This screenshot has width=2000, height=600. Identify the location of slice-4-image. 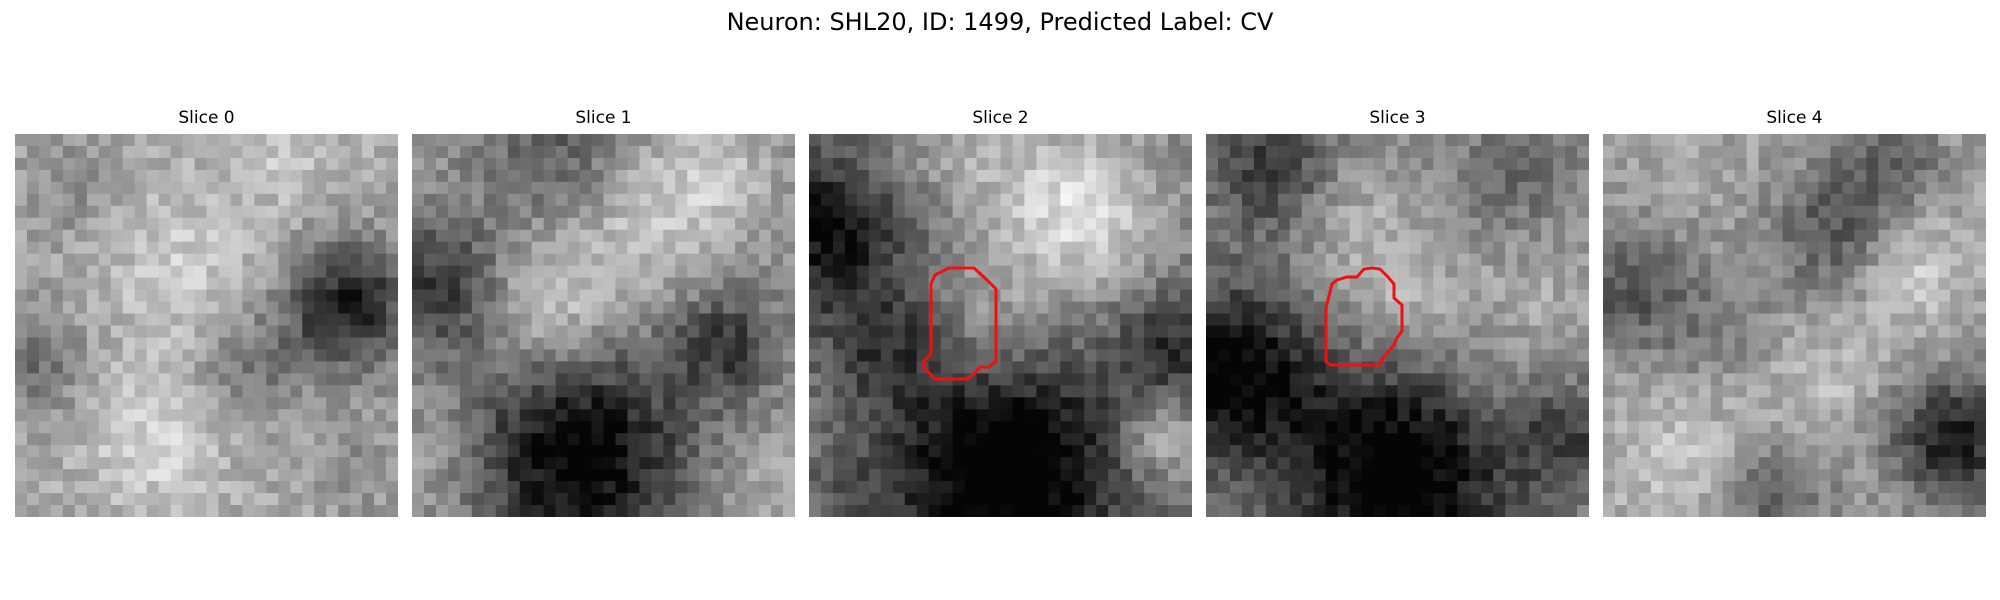
(1794, 325).